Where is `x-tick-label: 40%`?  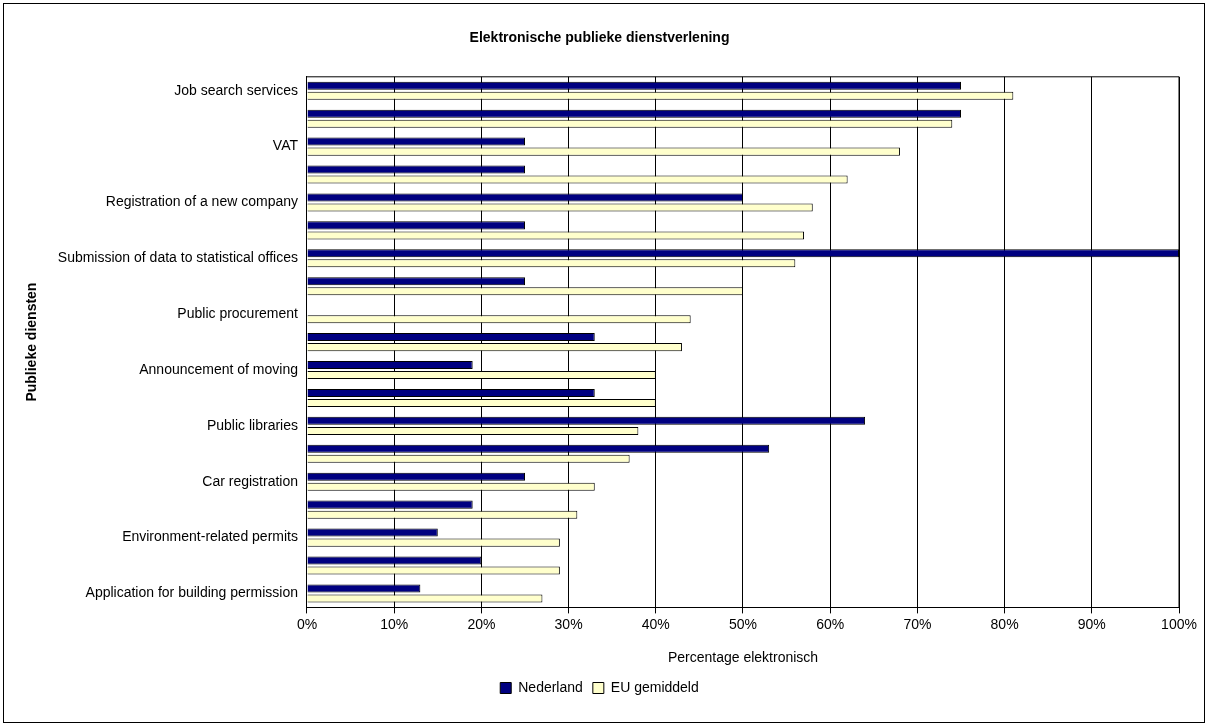 x-tick-label: 40% is located at coordinates (655, 623).